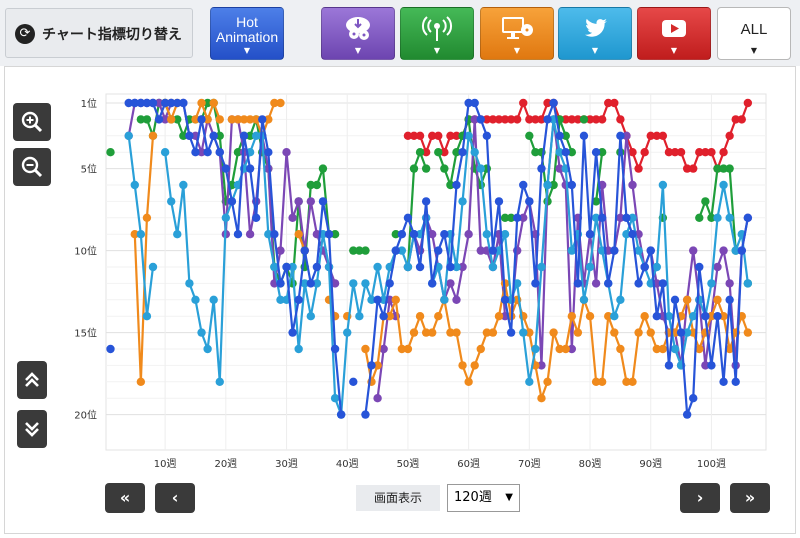  I want to click on tab-broadcast: ▼, so click(437, 33).